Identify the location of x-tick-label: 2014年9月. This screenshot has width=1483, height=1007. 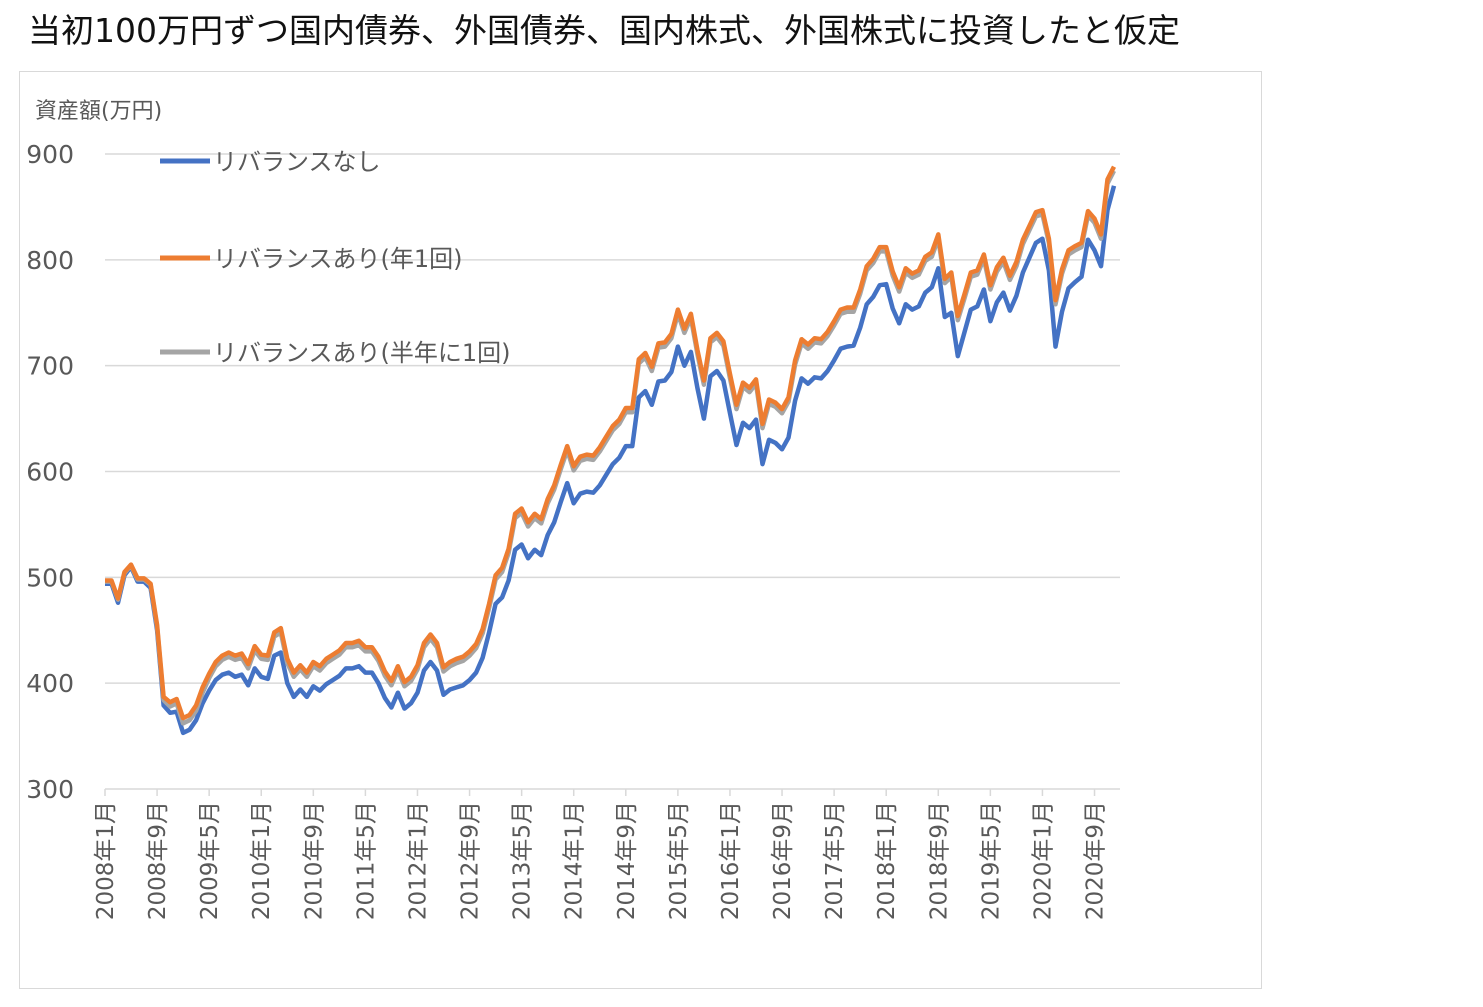
(627, 860).